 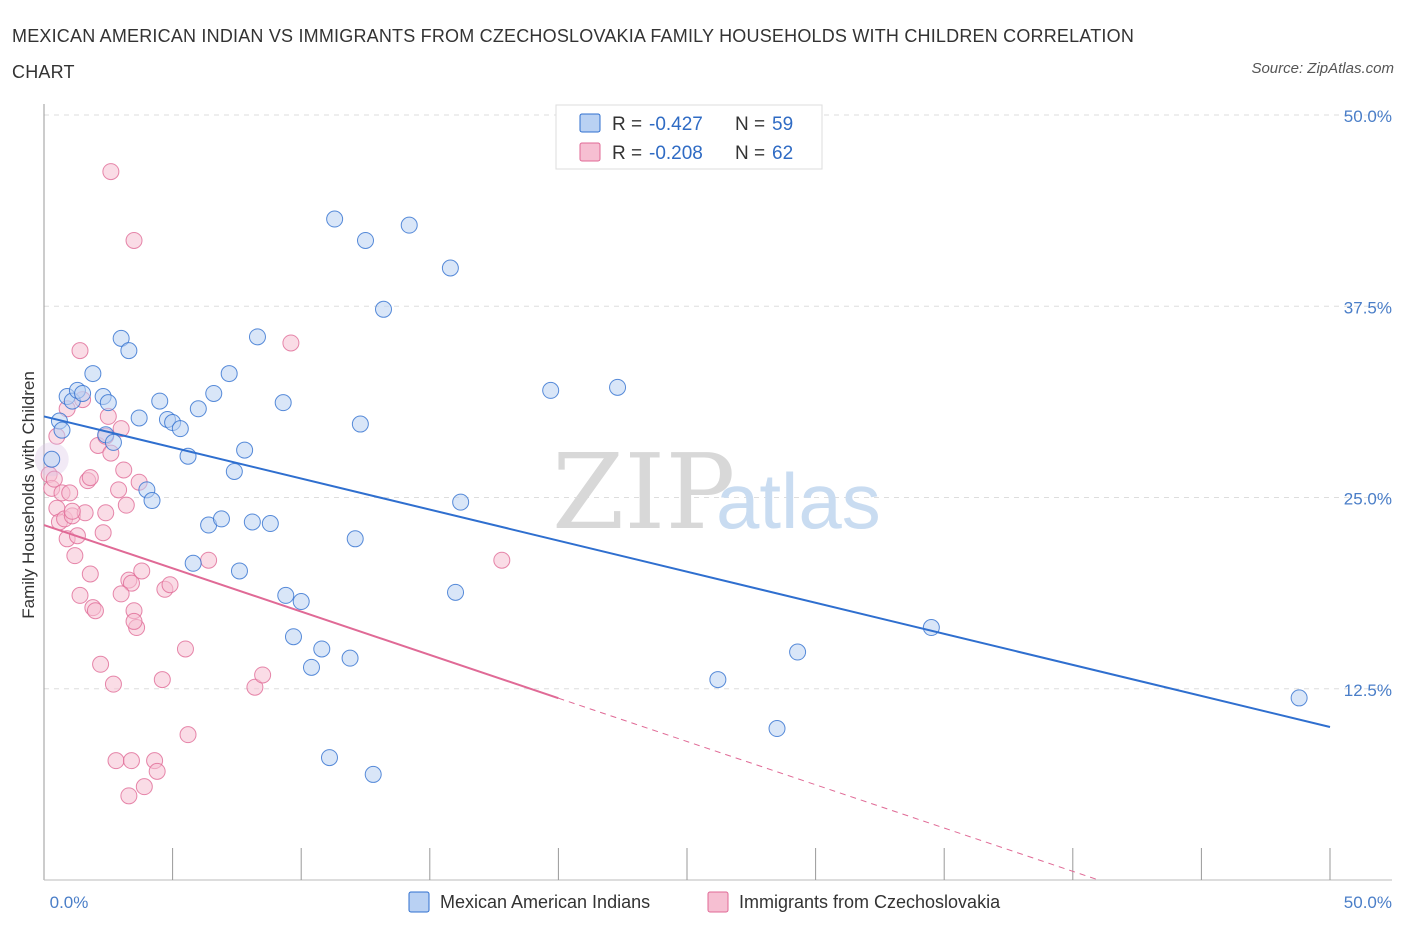 I want to click on legend-n-label-1: N =, so click(x=750, y=124).